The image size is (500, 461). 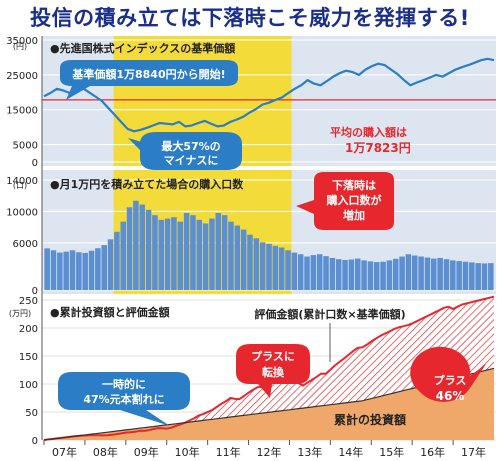 I want to click on panel2-ytick-label: 14000, so click(x=22, y=181).